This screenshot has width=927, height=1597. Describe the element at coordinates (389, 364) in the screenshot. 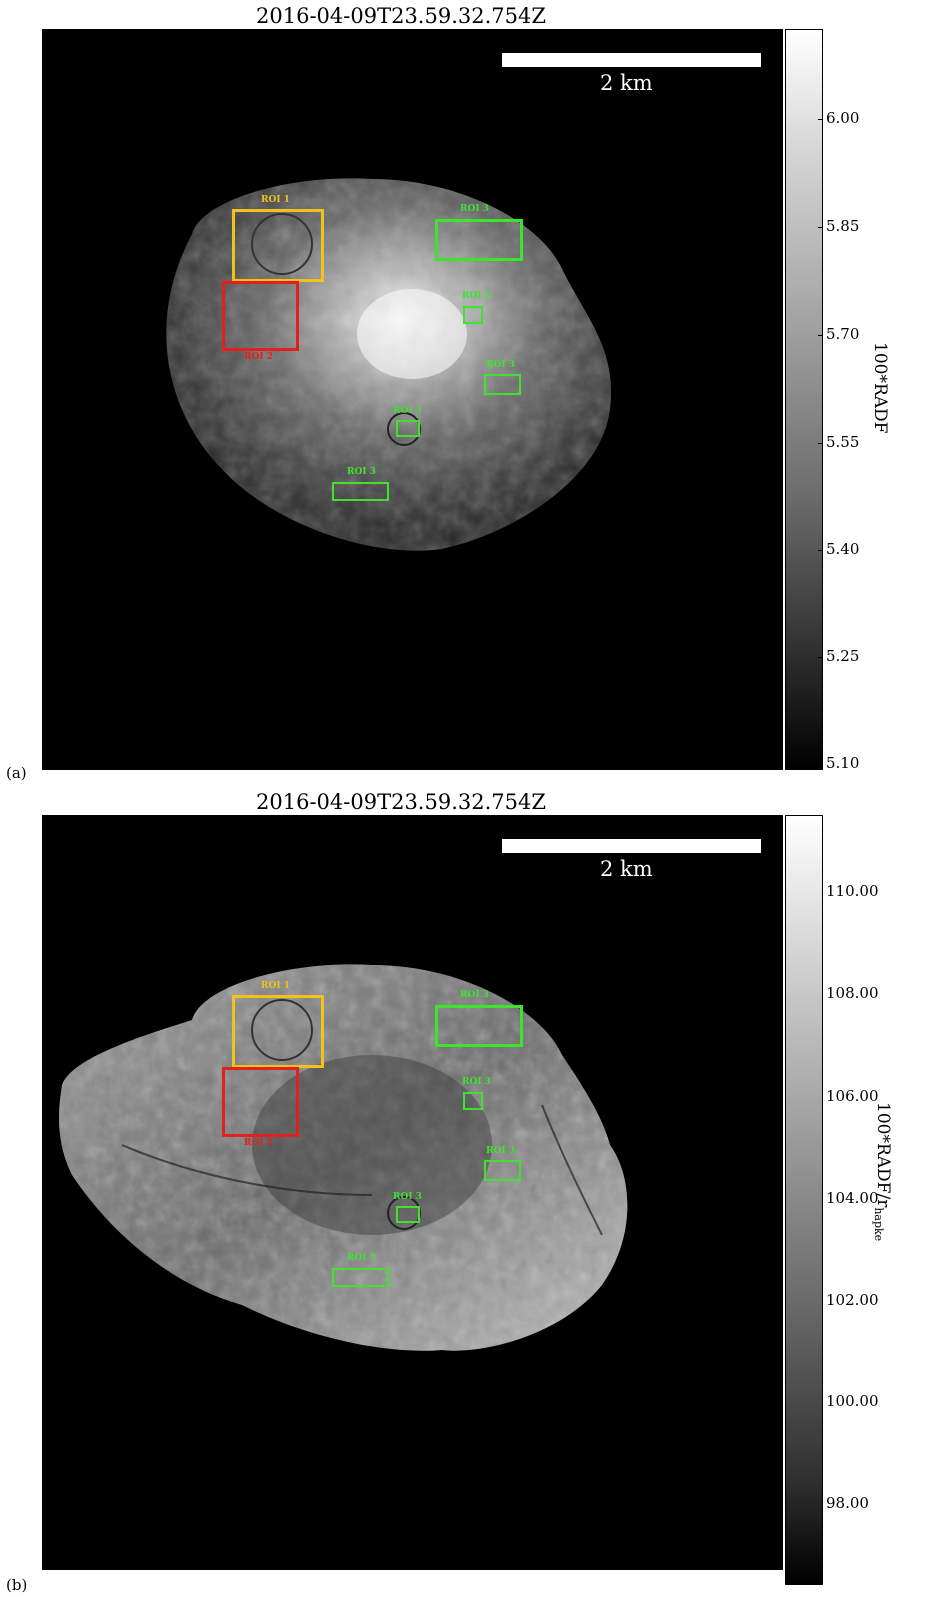

I see `asteroid-shape-a` at that location.